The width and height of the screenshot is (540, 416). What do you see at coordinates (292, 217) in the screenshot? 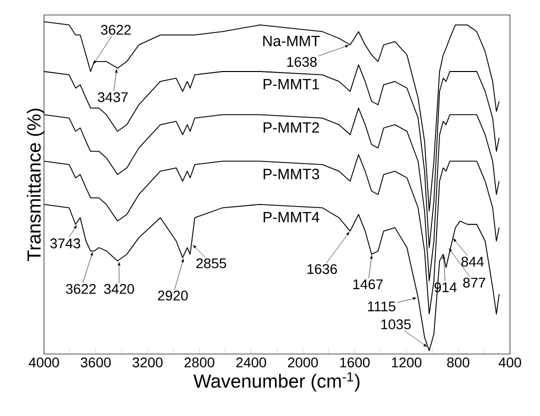
I see `series-label: P-MMT4` at bounding box center [292, 217].